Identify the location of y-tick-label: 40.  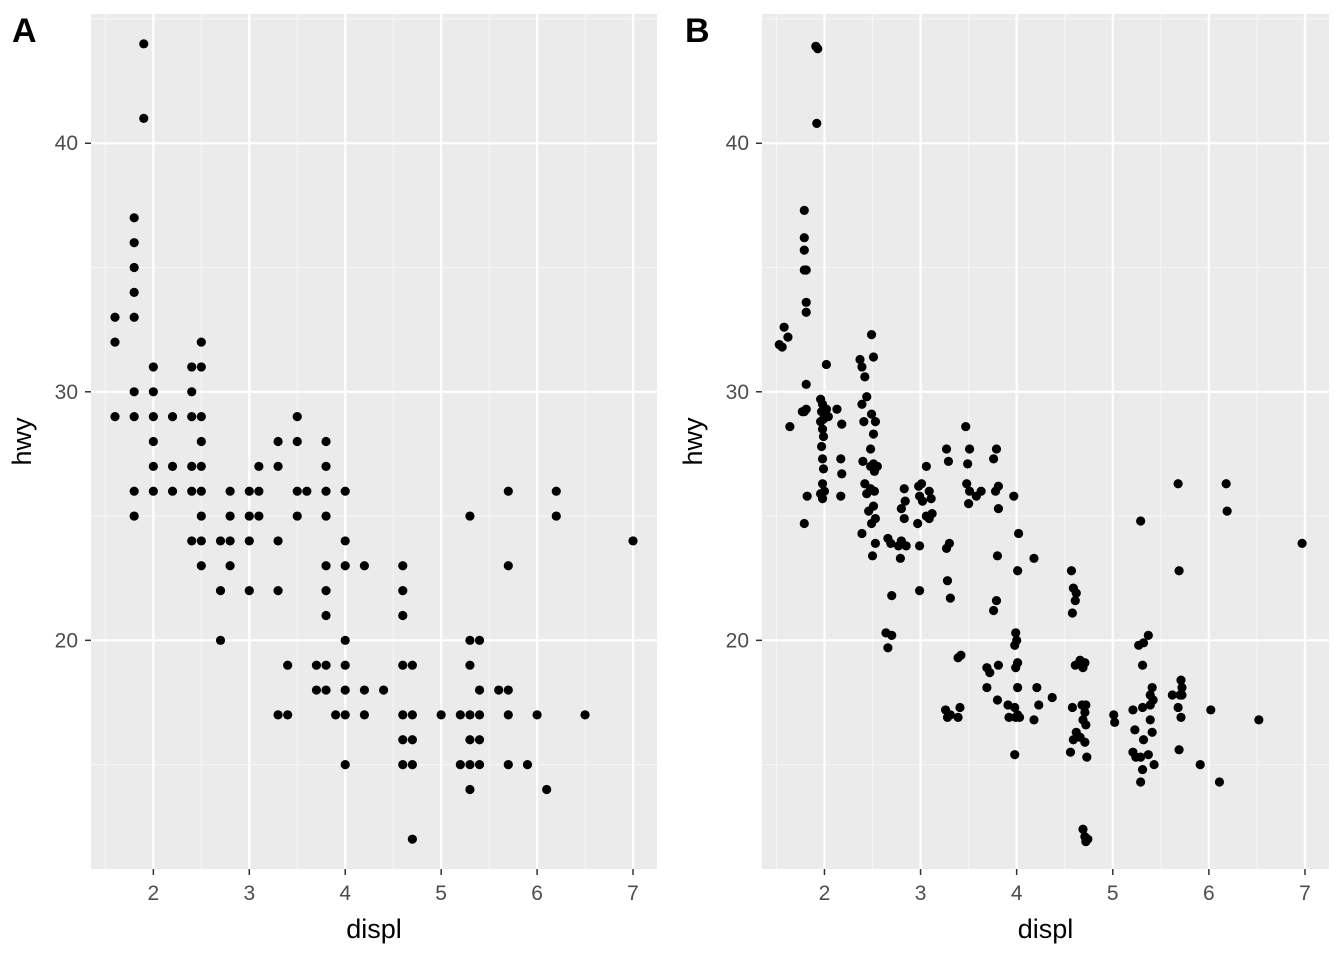
(737, 143).